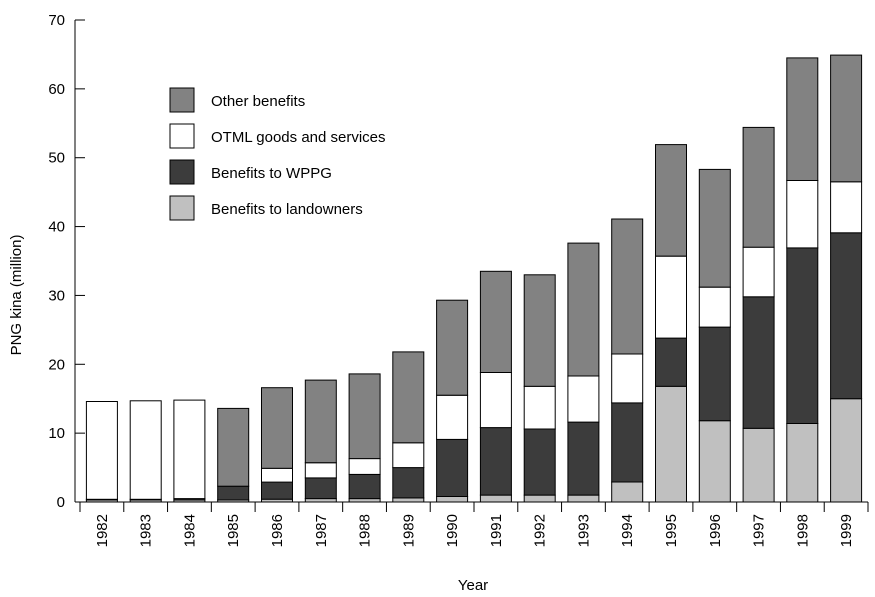  What do you see at coordinates (102, 530) in the screenshot?
I see `x-tick-label-1982: 1982` at bounding box center [102, 530].